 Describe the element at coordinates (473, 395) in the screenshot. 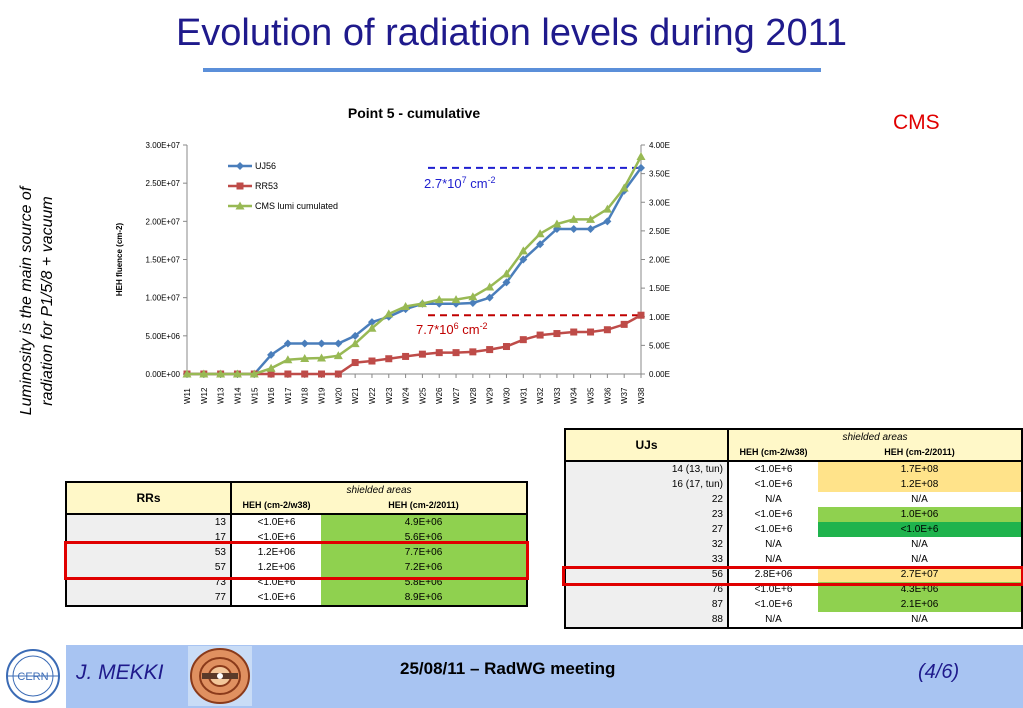

I see `x-tick-label: W28` at that location.